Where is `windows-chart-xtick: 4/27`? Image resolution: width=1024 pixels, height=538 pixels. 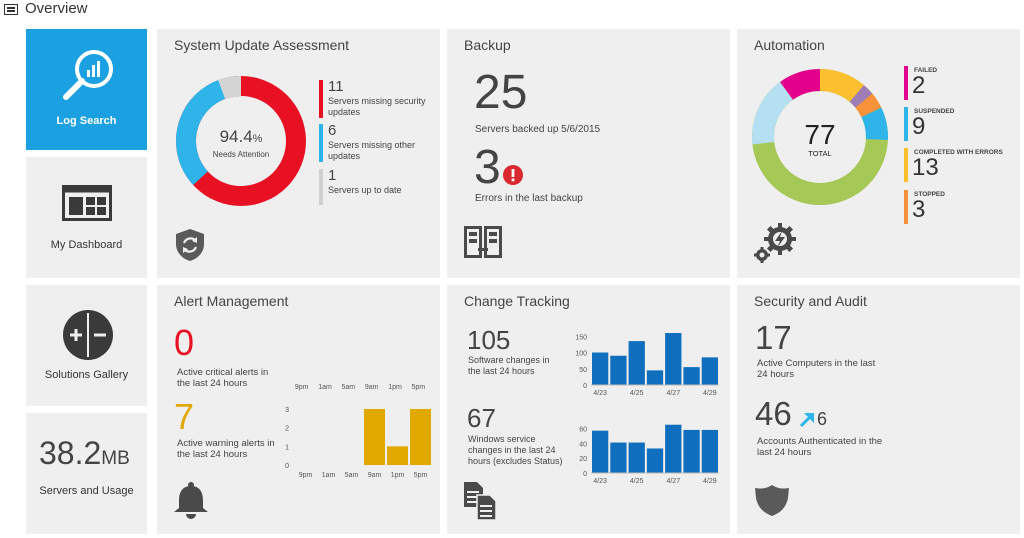 windows-chart-xtick: 4/27 is located at coordinates (673, 481).